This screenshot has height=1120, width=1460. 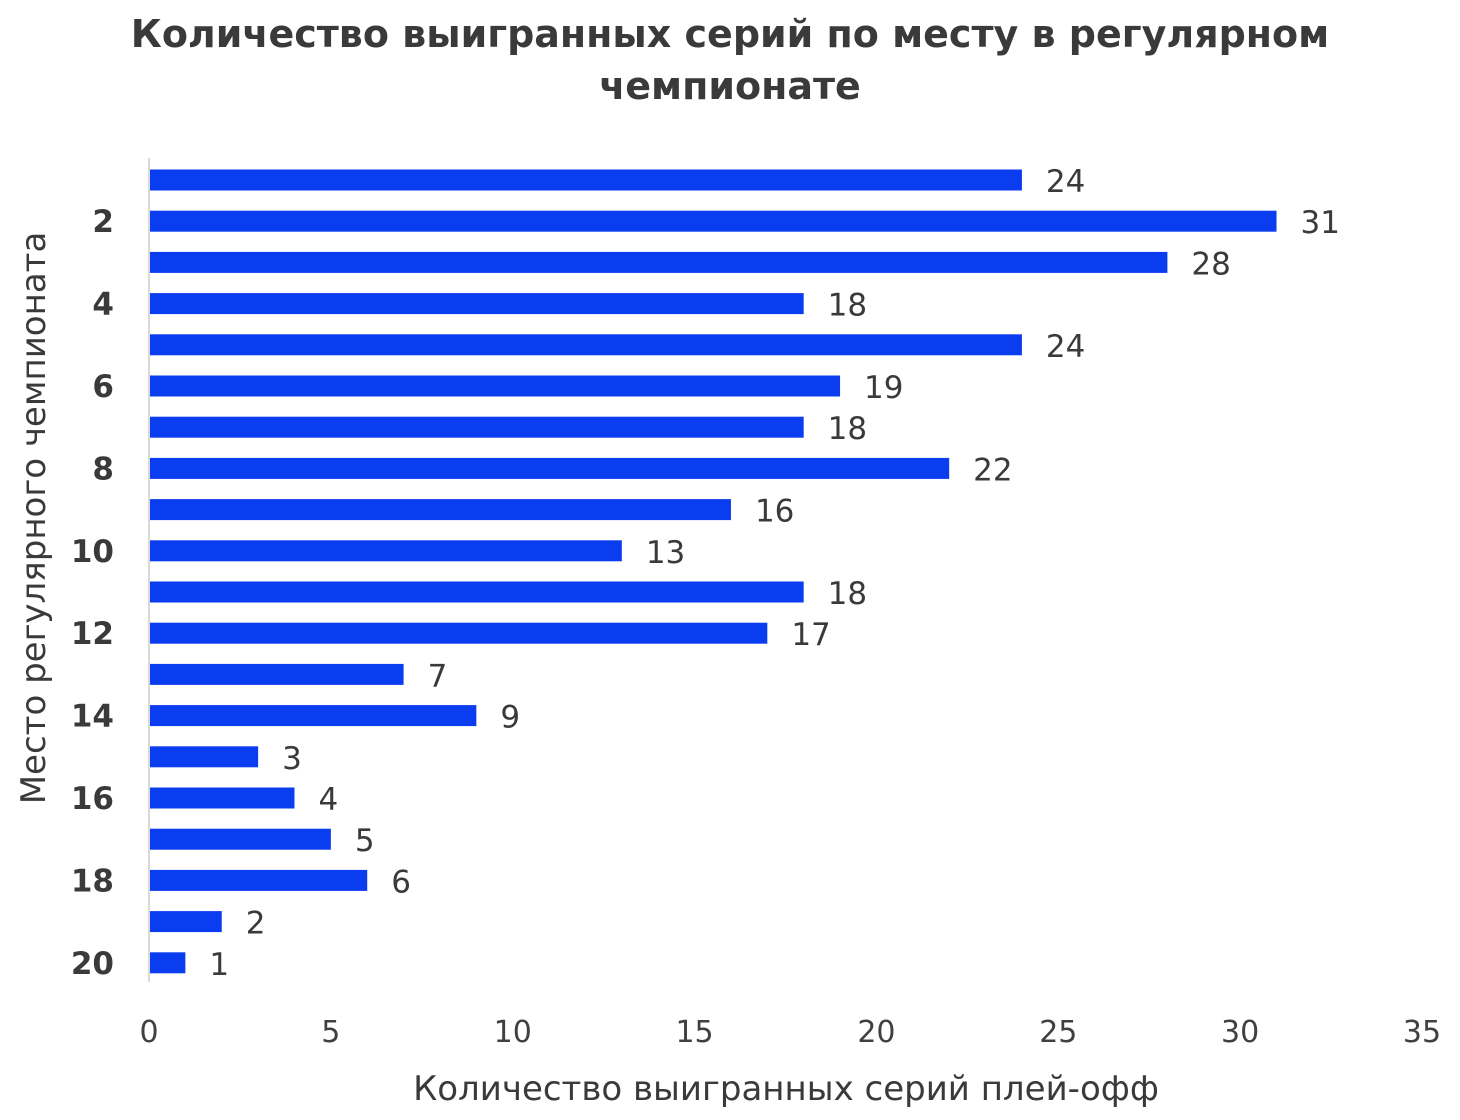 I want to click on value-label-place-2: 31, so click(x=1320, y=223).